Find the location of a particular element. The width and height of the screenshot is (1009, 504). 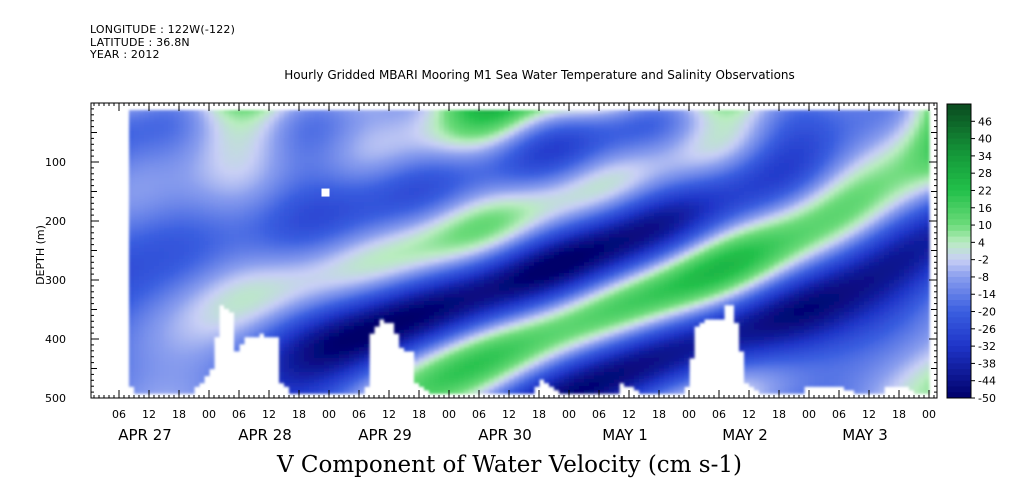

colorbar-label: -20 is located at coordinates (987, 312).